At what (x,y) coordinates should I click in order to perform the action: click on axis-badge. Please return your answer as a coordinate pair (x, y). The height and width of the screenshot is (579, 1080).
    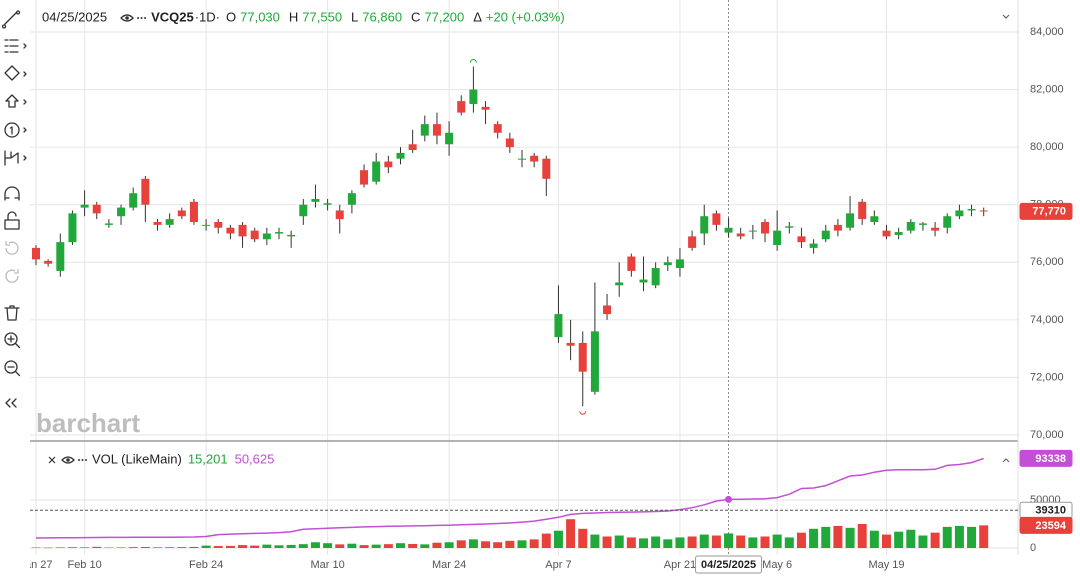
    Looking at the image, I should click on (1046, 525).